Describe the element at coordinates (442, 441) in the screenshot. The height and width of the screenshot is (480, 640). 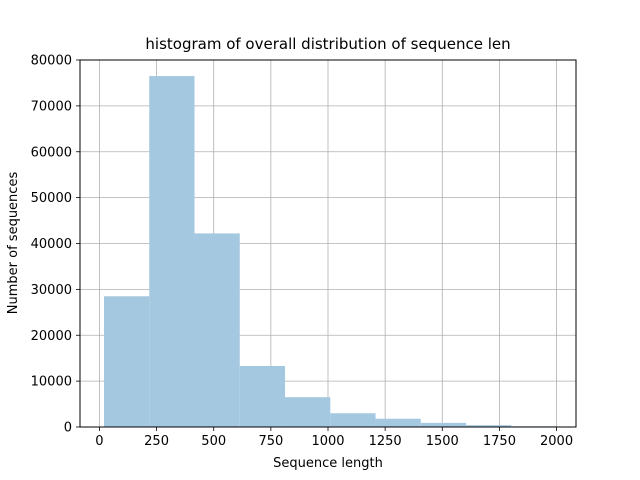
I see `x-tick-label: 1500` at that location.